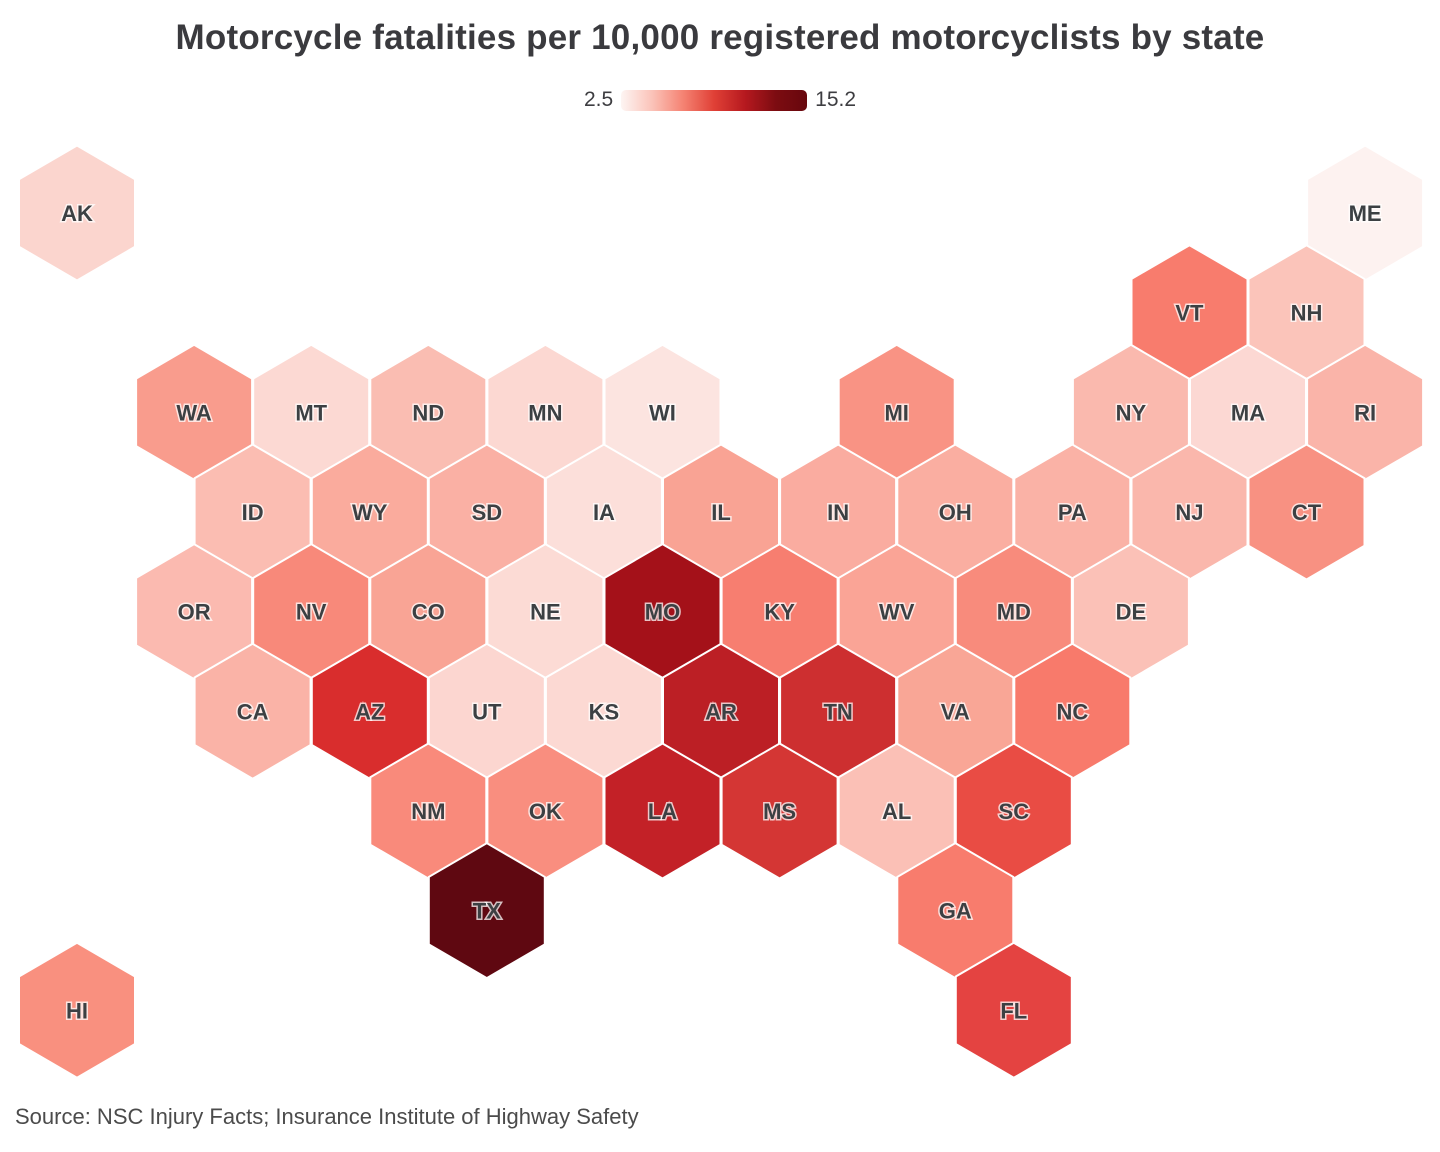 This screenshot has height=1152, width=1440. I want to click on state-label-ID: ID, so click(253, 512).